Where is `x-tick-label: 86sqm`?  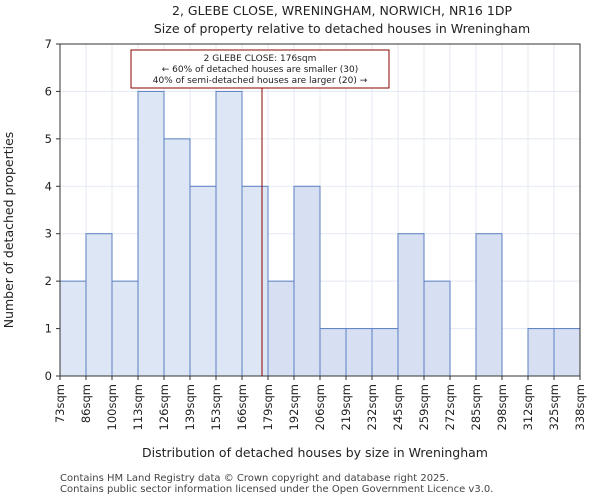 x-tick-label: 86sqm is located at coordinates (86, 403).